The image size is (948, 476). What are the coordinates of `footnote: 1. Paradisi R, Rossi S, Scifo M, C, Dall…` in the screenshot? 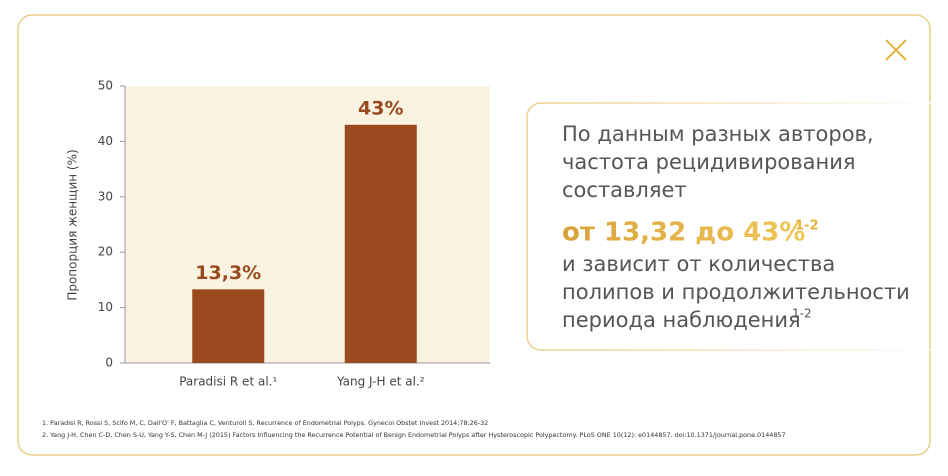 It's located at (265, 423).